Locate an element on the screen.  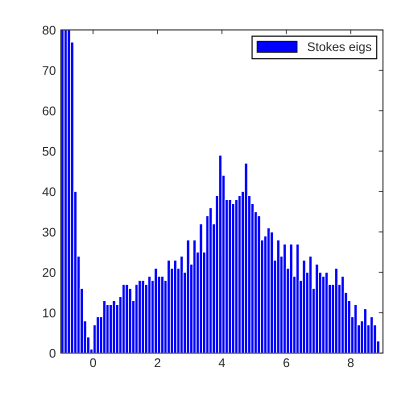
y-tick-label: 0 is located at coordinates (53, 353).